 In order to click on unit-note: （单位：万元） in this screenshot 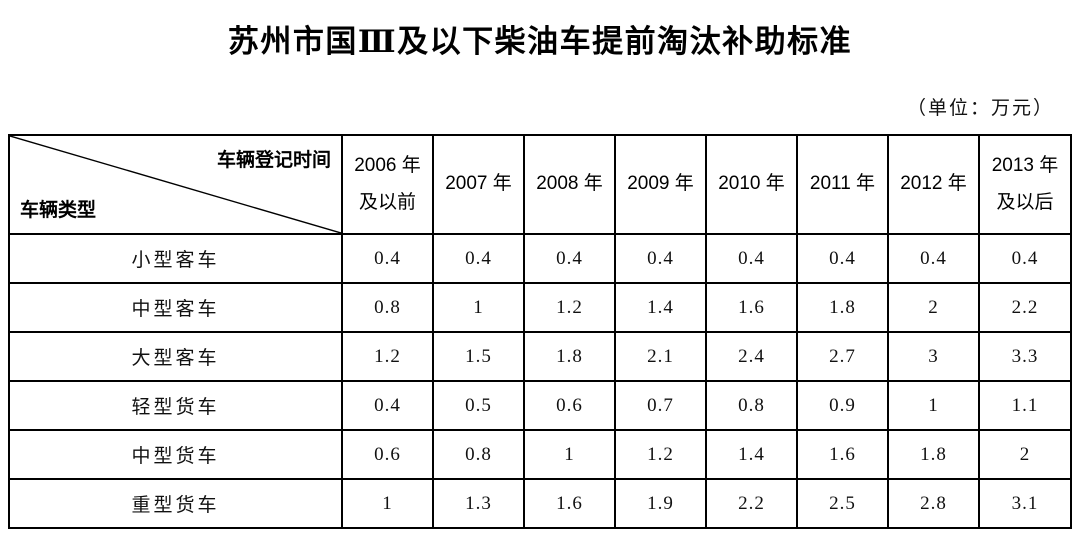, I will do `click(980, 108)`.